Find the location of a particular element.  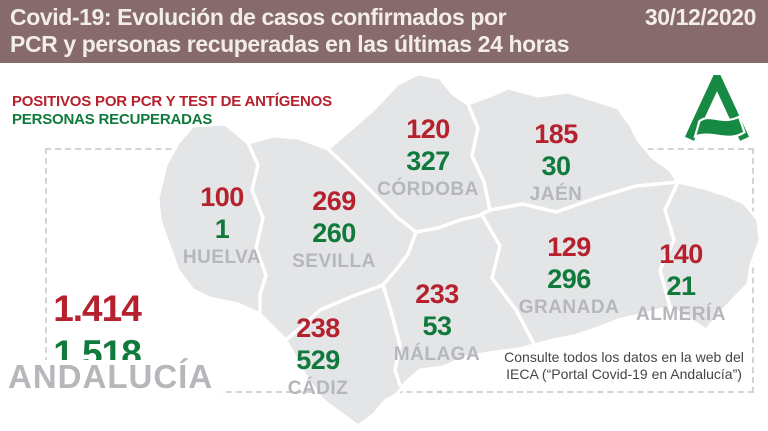

province-positives: 185 is located at coordinates (556, 134).